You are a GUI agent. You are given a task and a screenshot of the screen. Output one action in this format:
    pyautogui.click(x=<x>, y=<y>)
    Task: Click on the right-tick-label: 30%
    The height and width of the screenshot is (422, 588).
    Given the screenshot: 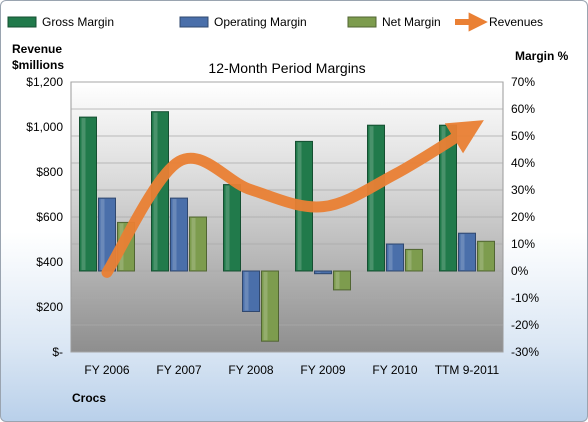 What is the action you would take?
    pyautogui.click(x=523, y=190)
    